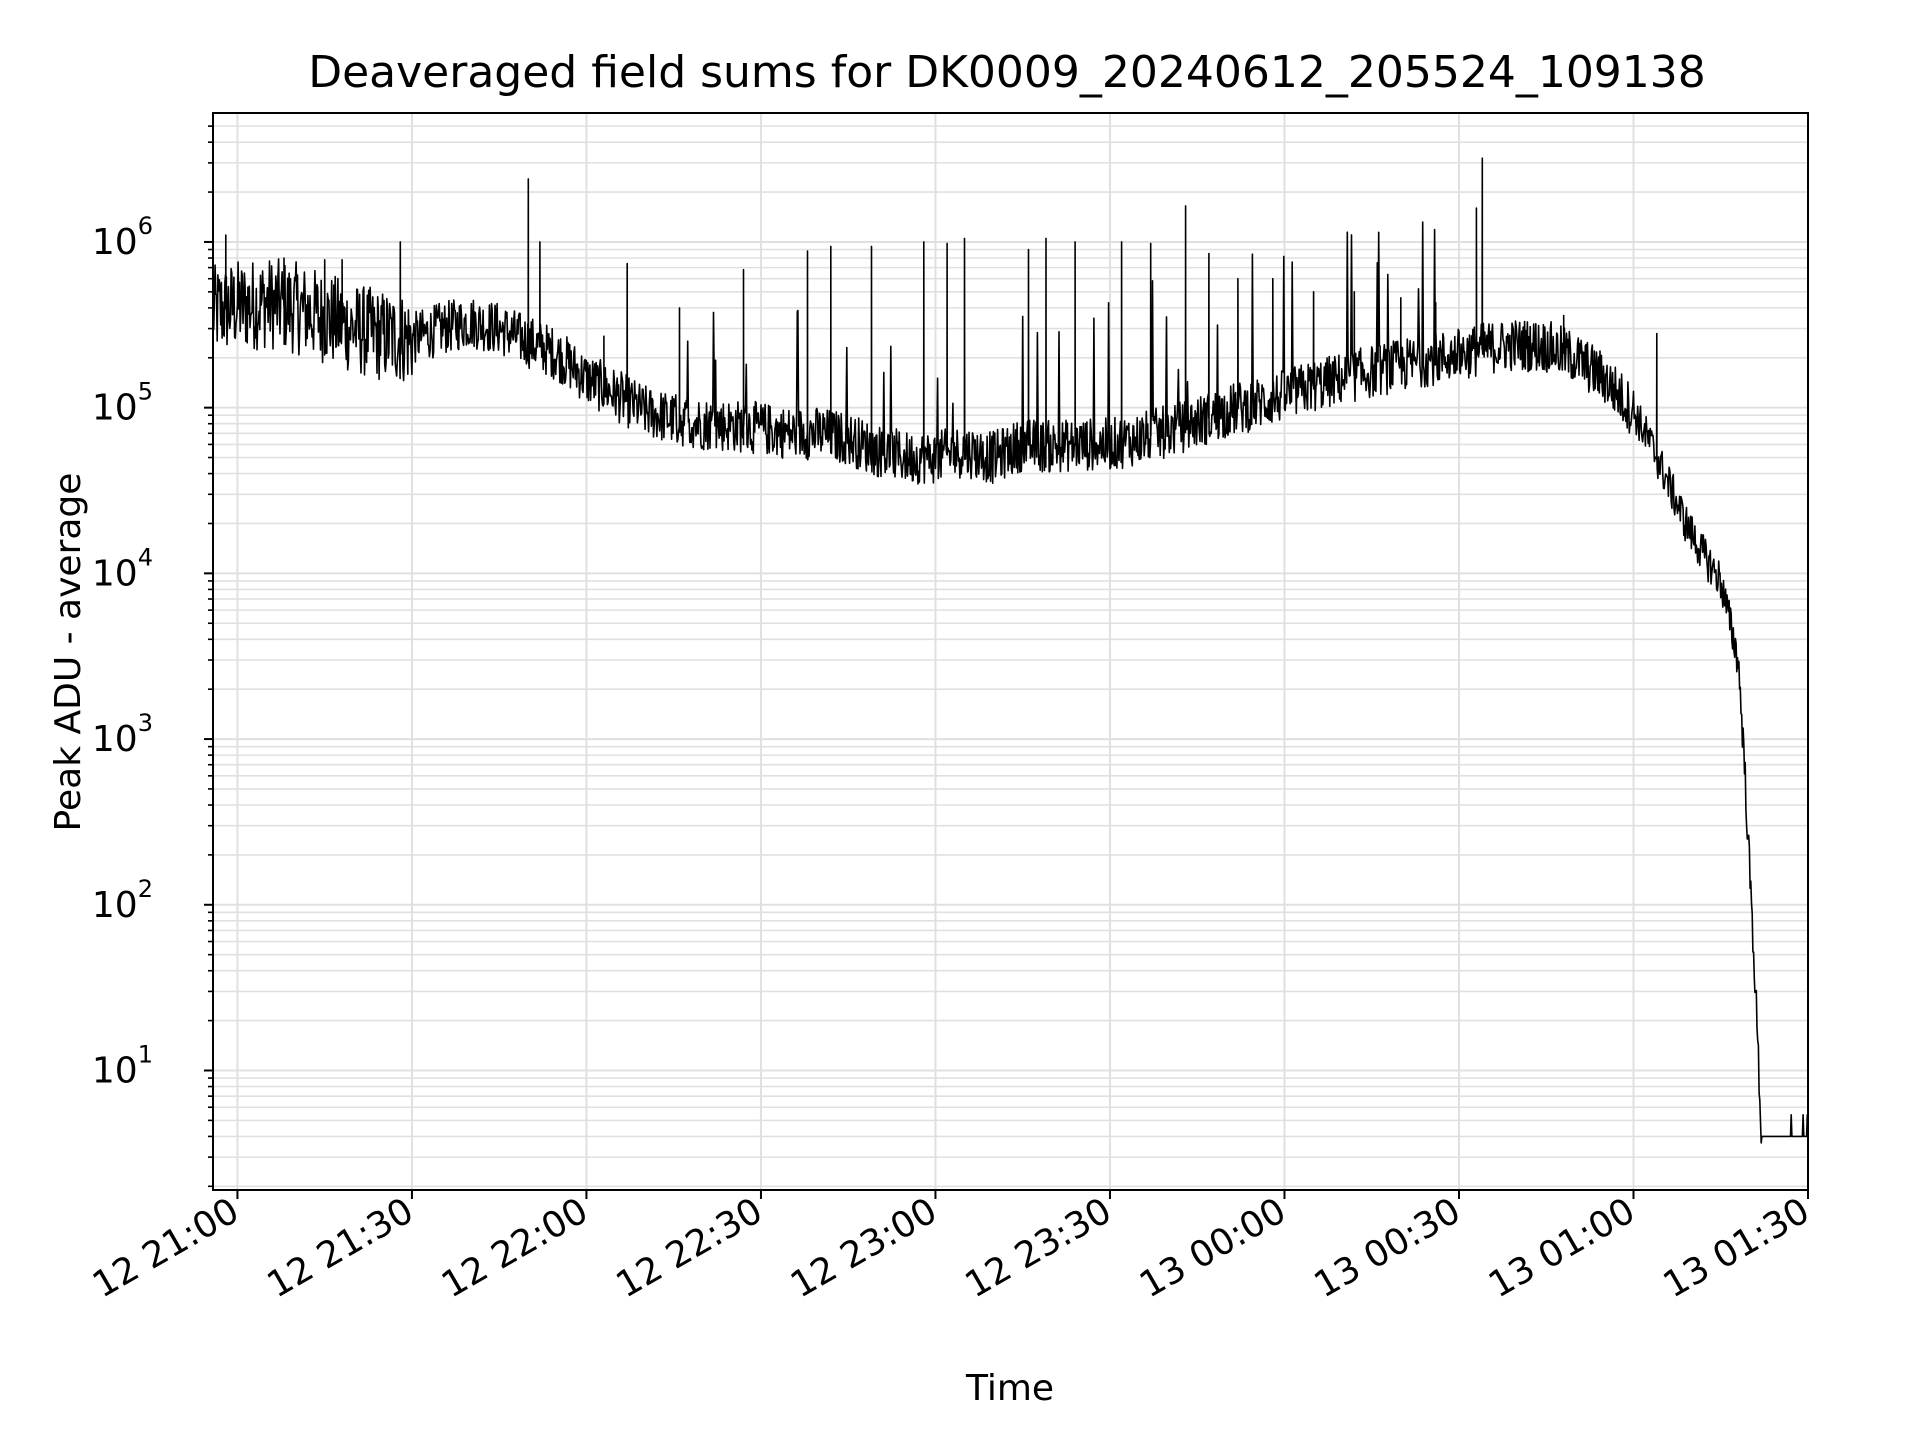 The height and width of the screenshot is (1440, 1920). What do you see at coordinates (122, 734) in the screenshot?
I see `y-tick-label: 10³` at bounding box center [122, 734].